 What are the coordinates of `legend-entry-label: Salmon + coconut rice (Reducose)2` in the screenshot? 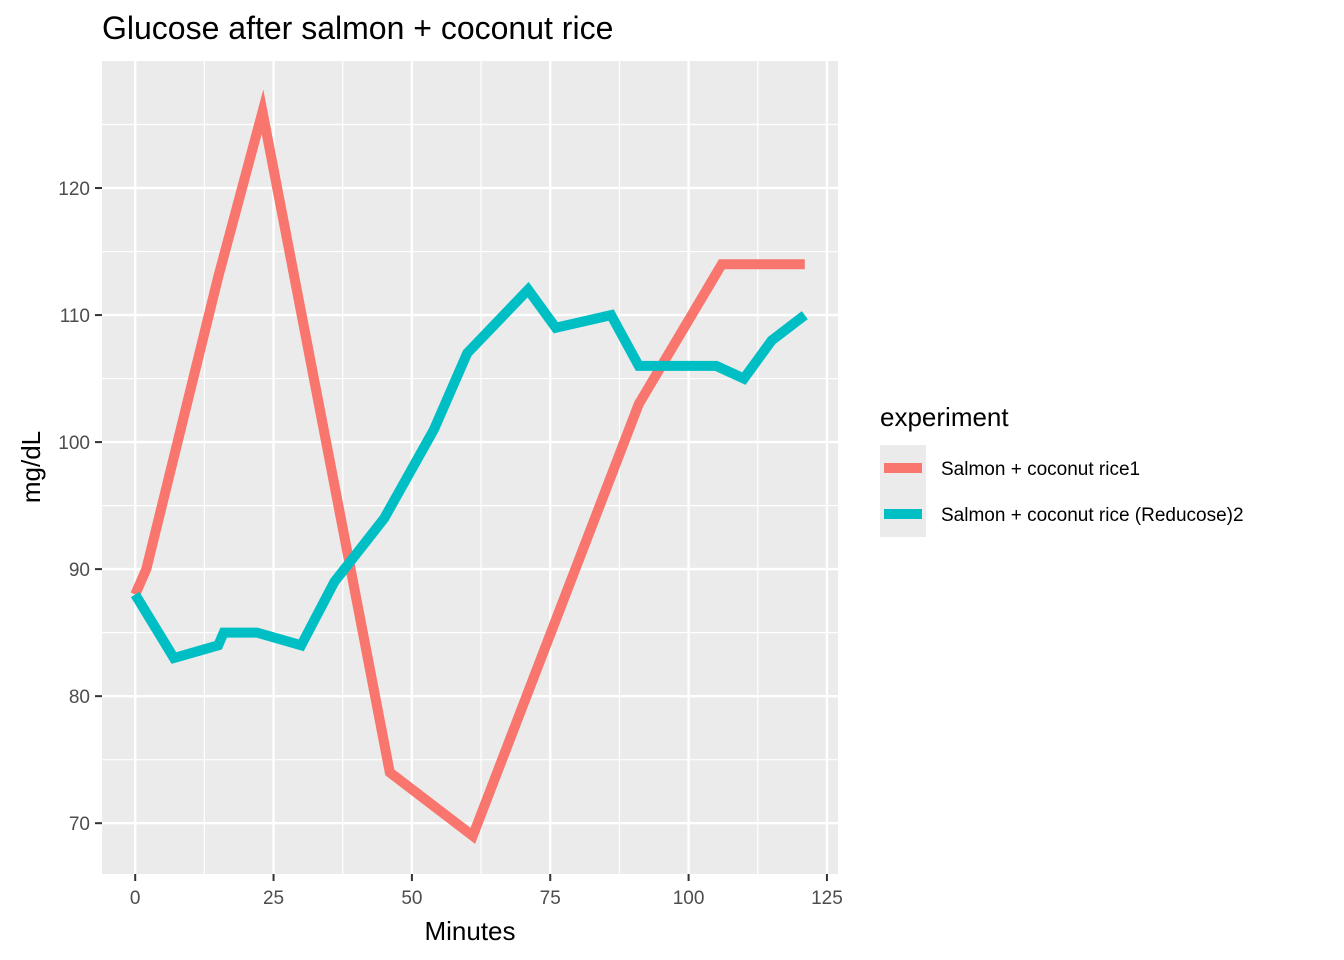 It's located at (1092, 515).